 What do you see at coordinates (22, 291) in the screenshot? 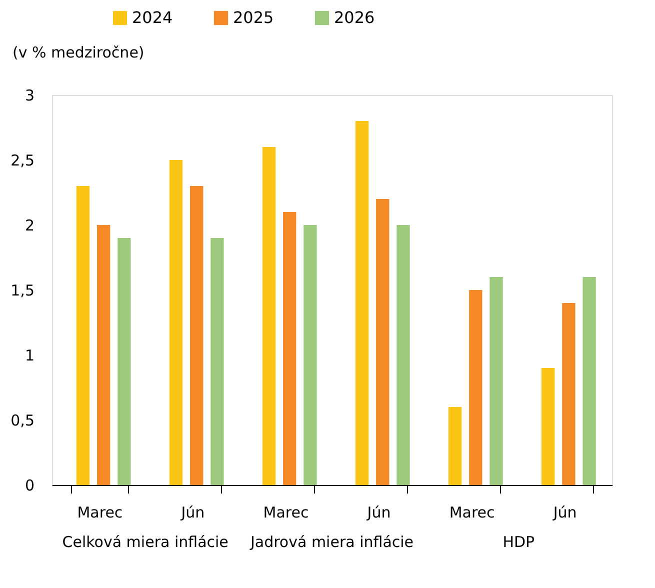
I see `y-tick-label: 1,5` at bounding box center [22, 291].